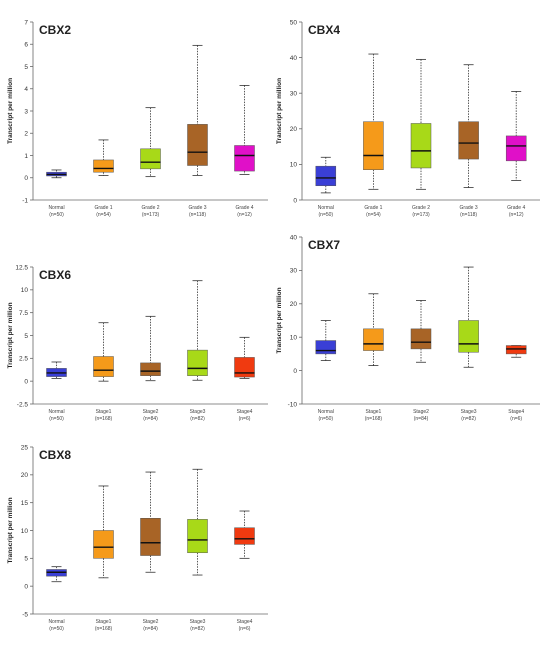  Describe the element at coordinates (293, 404) in the screenshot. I see `y-tick-label: -10` at that location.